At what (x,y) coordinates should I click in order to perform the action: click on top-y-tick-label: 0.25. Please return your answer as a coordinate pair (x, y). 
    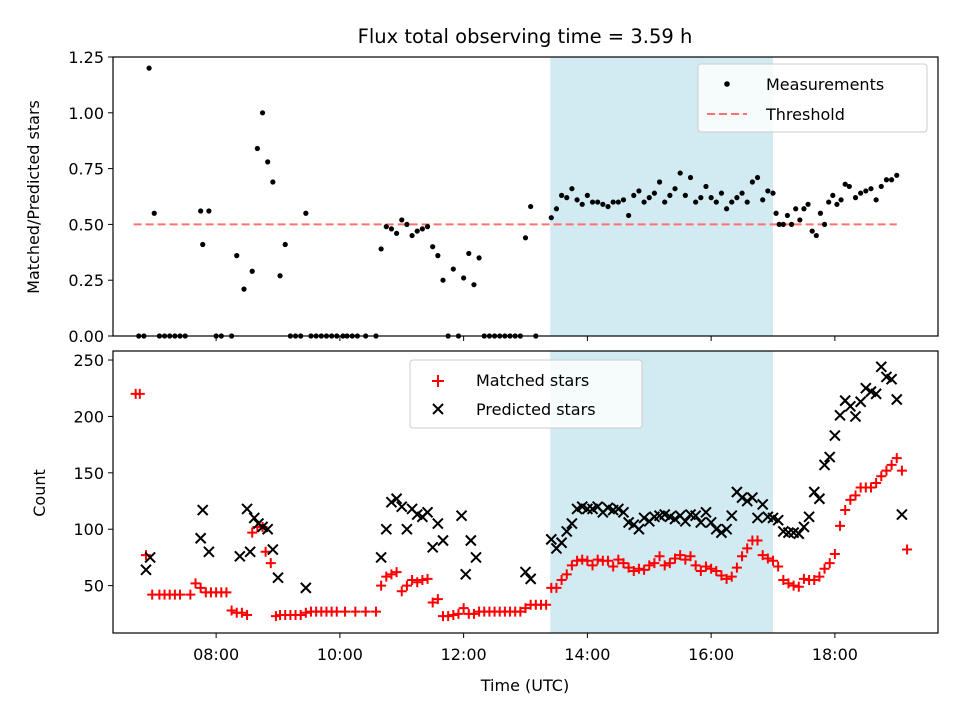
    Looking at the image, I should click on (86, 280).